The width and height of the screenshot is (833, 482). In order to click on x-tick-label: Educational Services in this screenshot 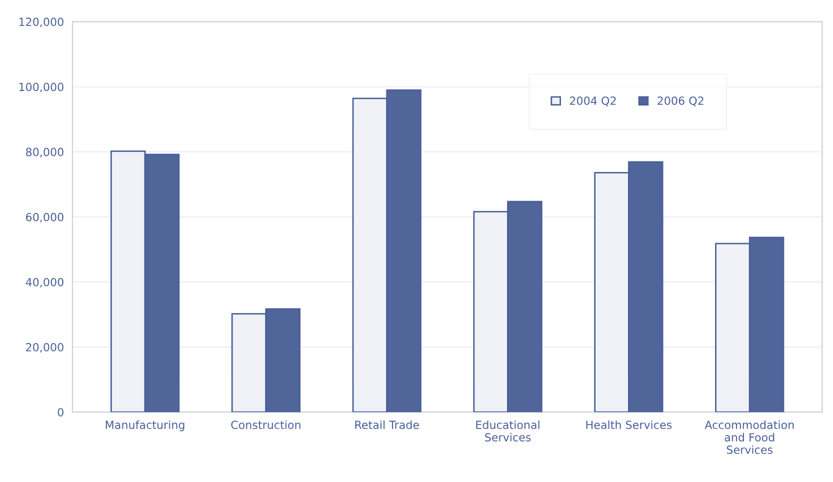, I will do `click(508, 431)`.